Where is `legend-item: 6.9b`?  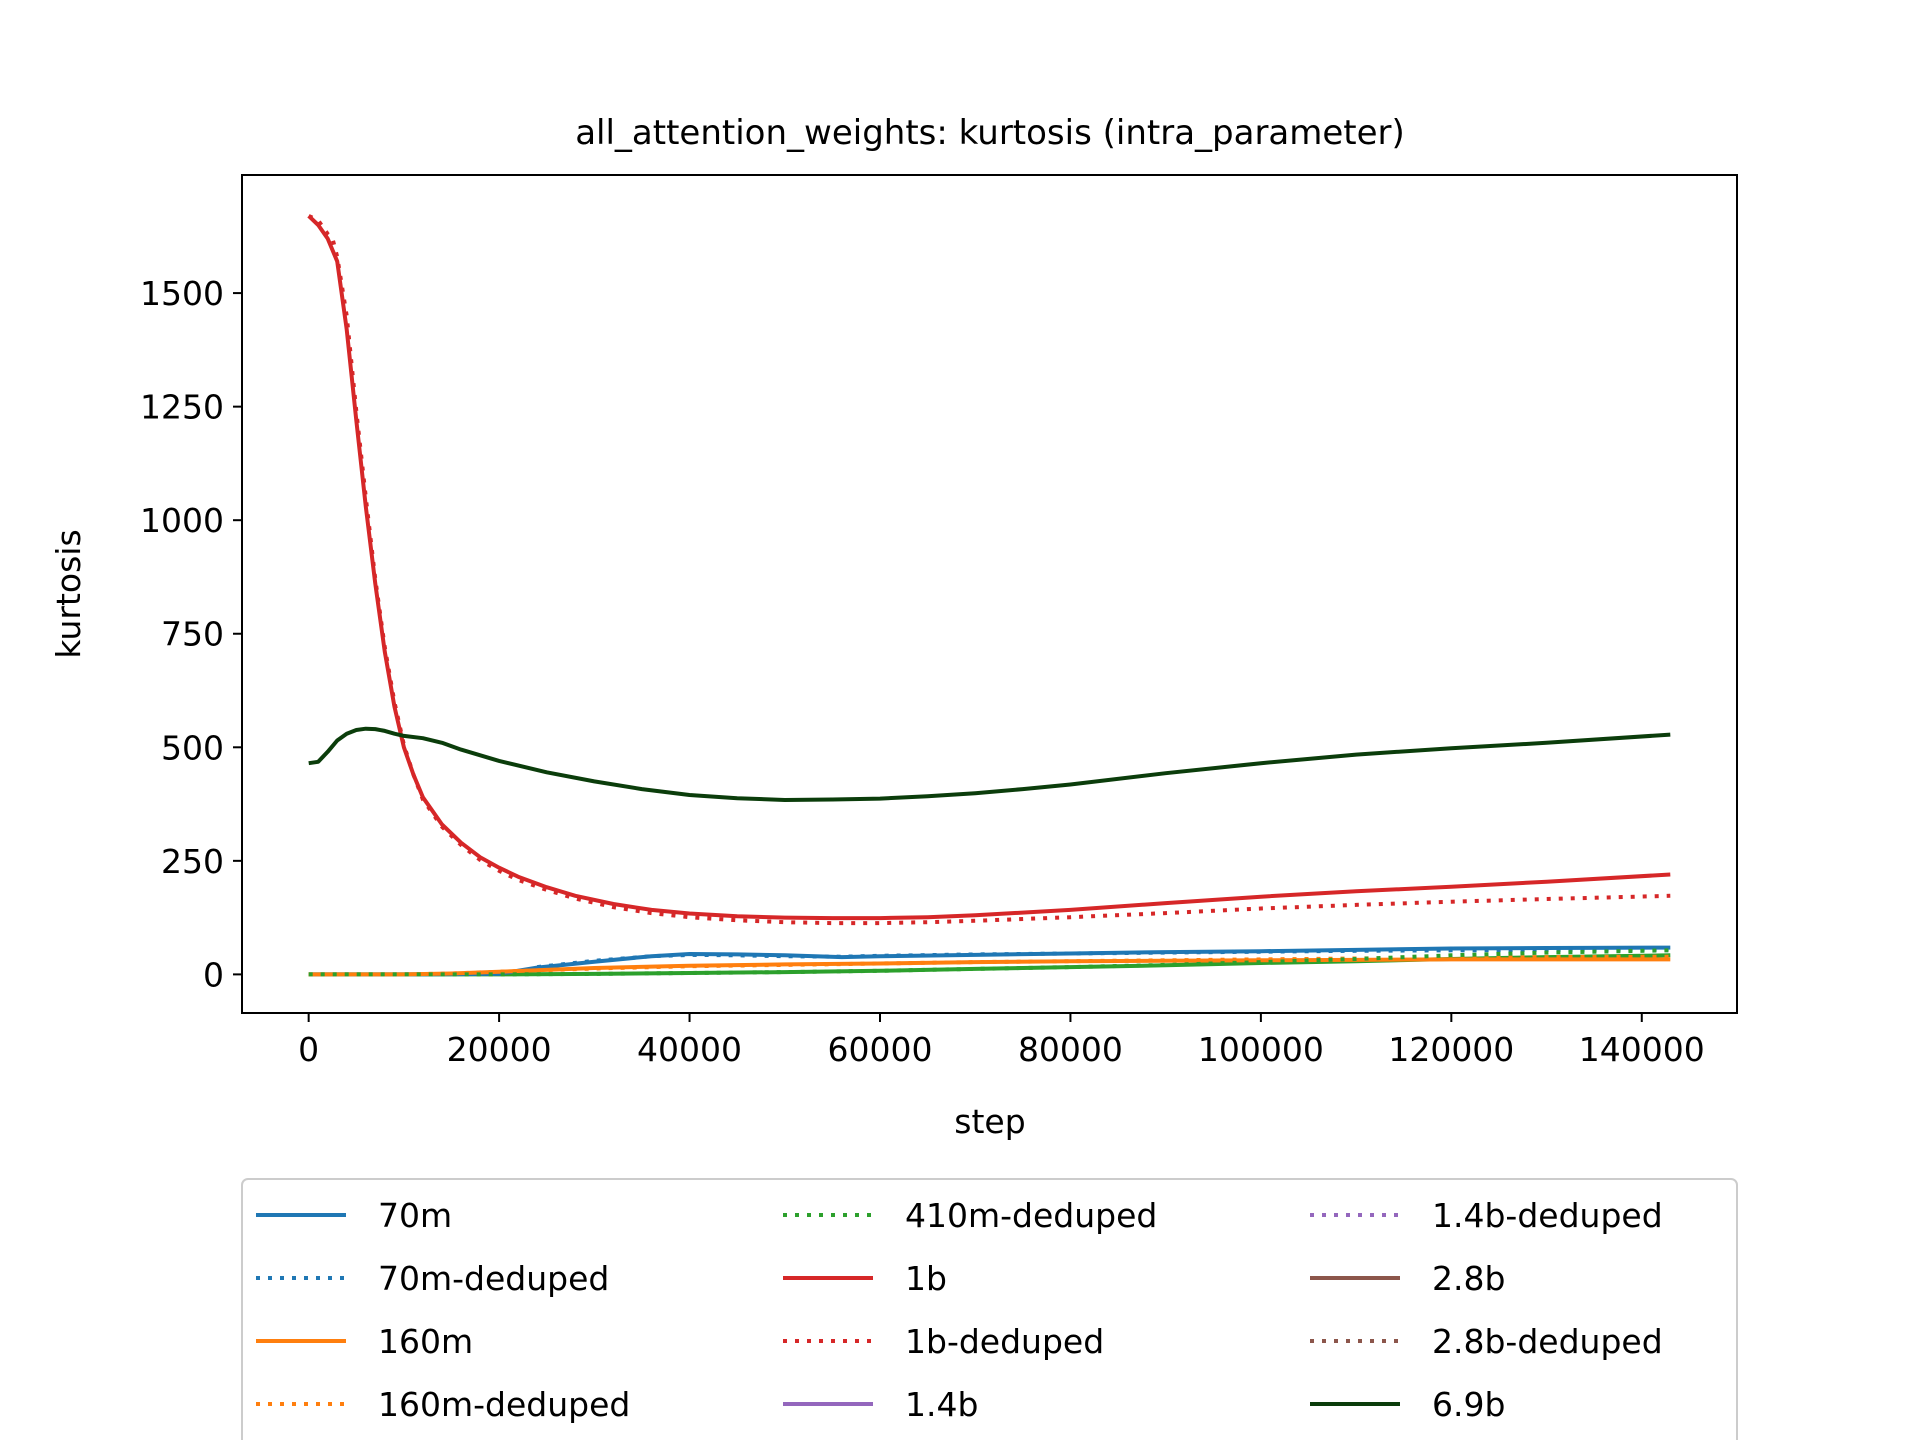 legend-item: 6.9b is located at coordinates (1407, 1404).